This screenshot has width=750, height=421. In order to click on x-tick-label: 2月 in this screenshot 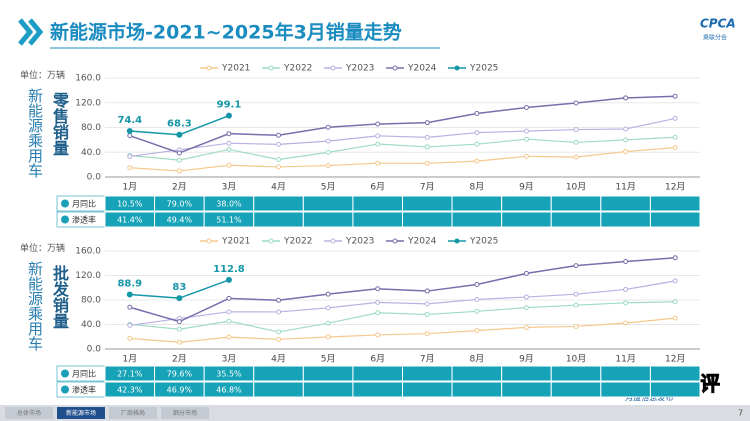, I will do `click(179, 187)`.